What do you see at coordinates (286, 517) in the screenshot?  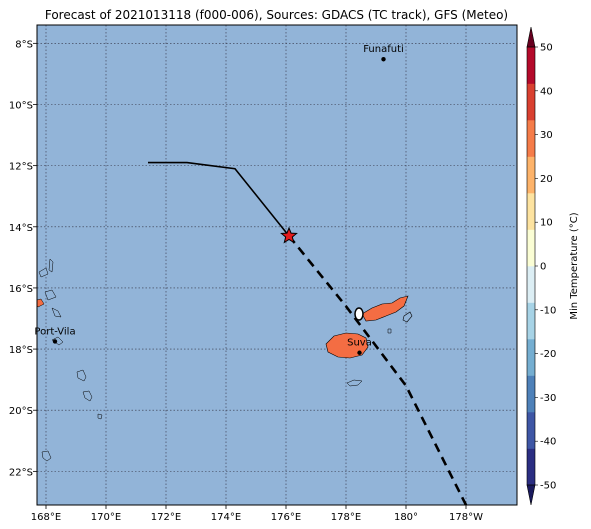 I see `x-tick-label: 176°E` at bounding box center [286, 517].